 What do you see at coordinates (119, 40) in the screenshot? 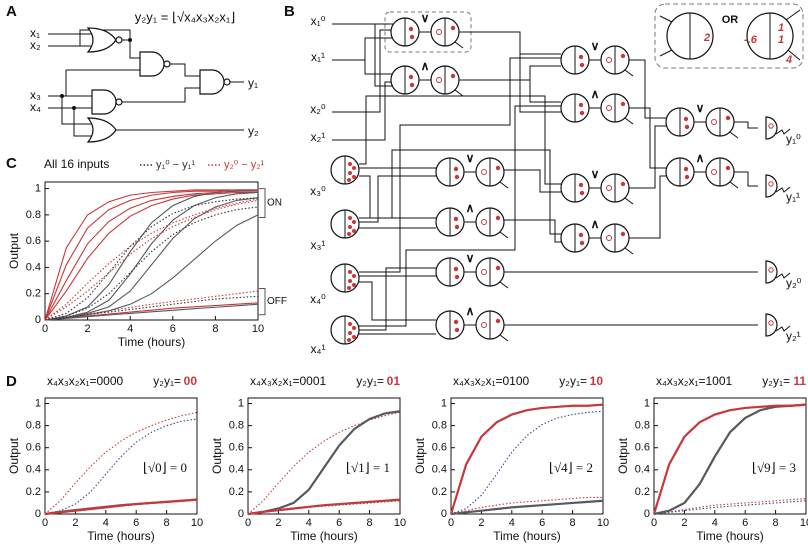
I see `bubble` at bounding box center [119, 40].